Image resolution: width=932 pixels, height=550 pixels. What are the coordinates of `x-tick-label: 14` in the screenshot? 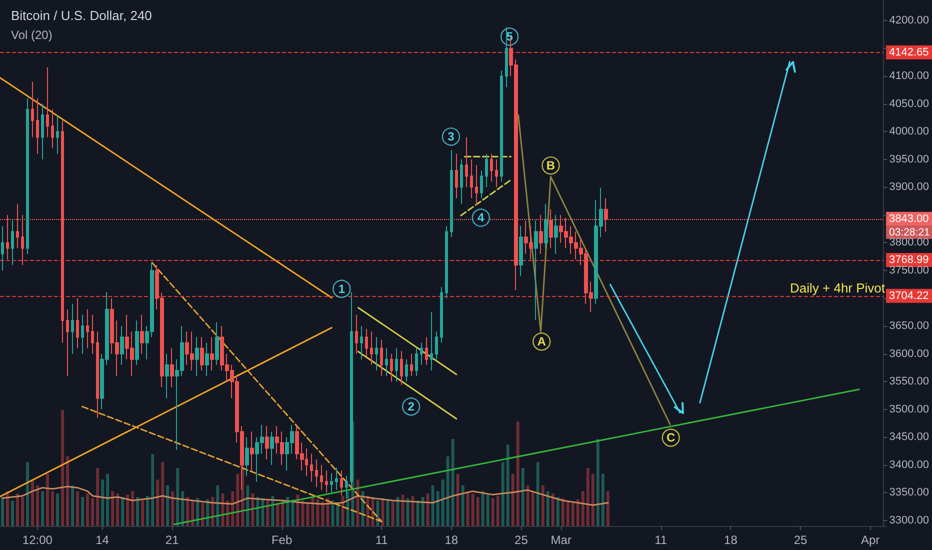 It's located at (103, 540).